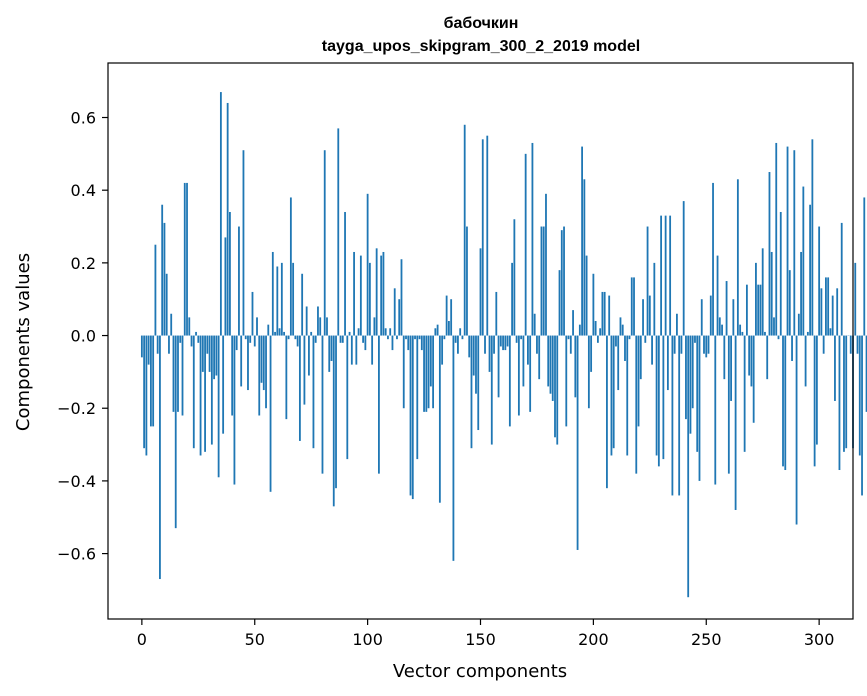  What do you see at coordinates (485, 634) in the screenshot?
I see `x-axis: 0 50 100 150 200 250 300` at bounding box center [485, 634].